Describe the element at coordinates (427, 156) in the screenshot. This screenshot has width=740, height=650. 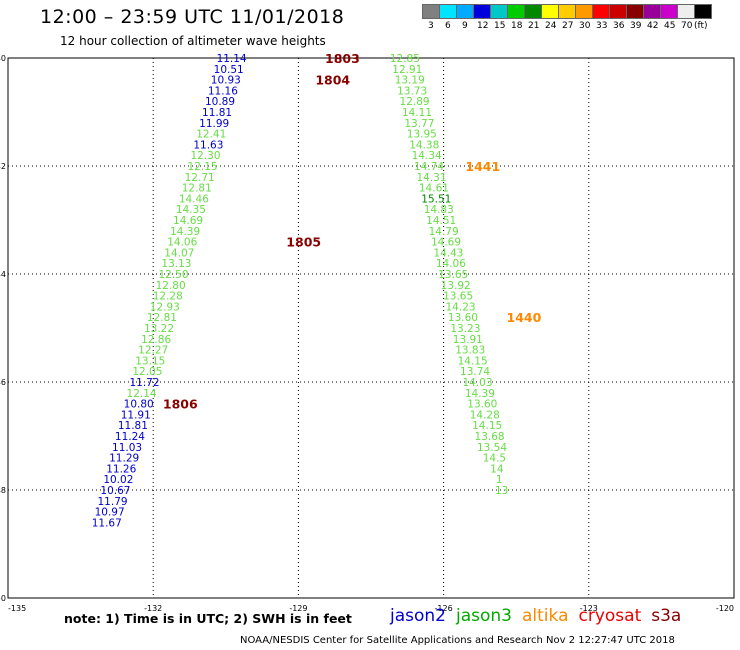
I see `wave-height-value: 14.34` at that location.